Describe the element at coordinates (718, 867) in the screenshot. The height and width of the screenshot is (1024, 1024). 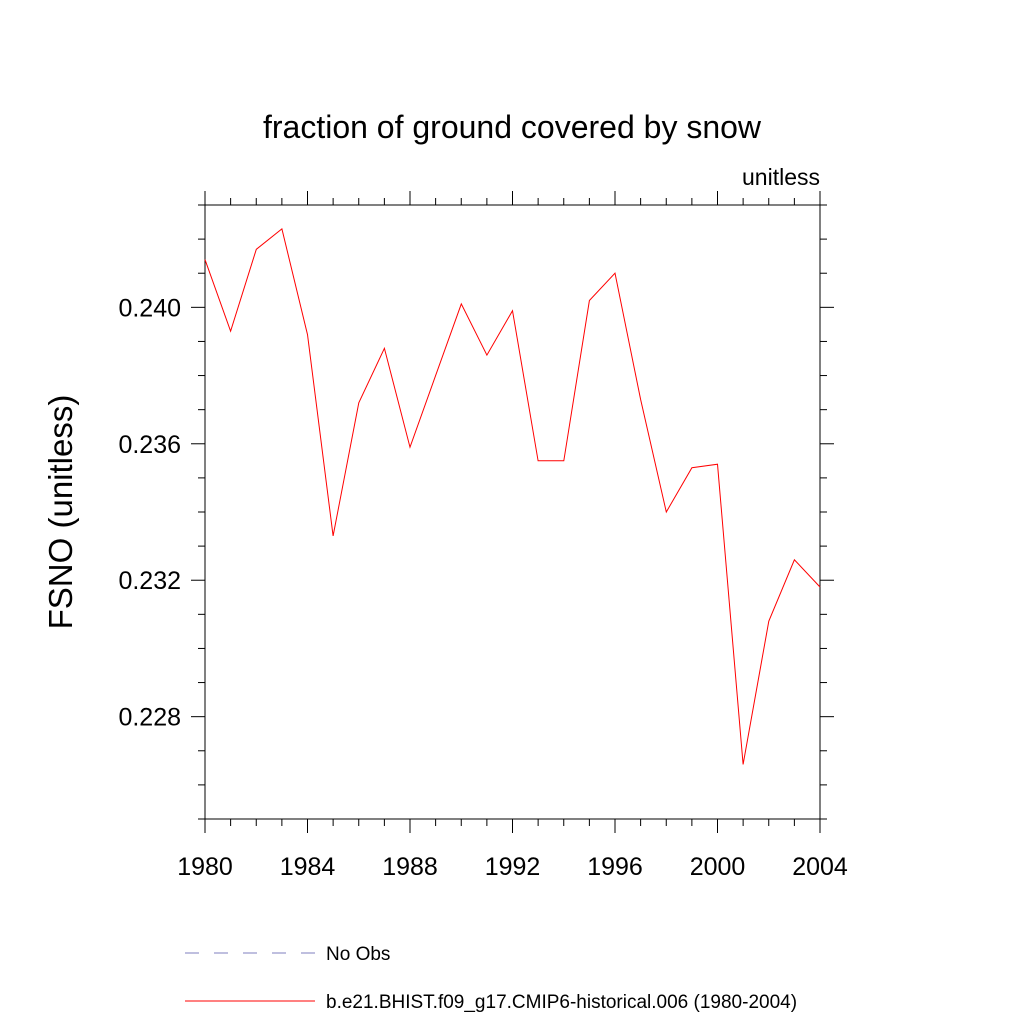
I see `x-tick-label: 2000` at that location.